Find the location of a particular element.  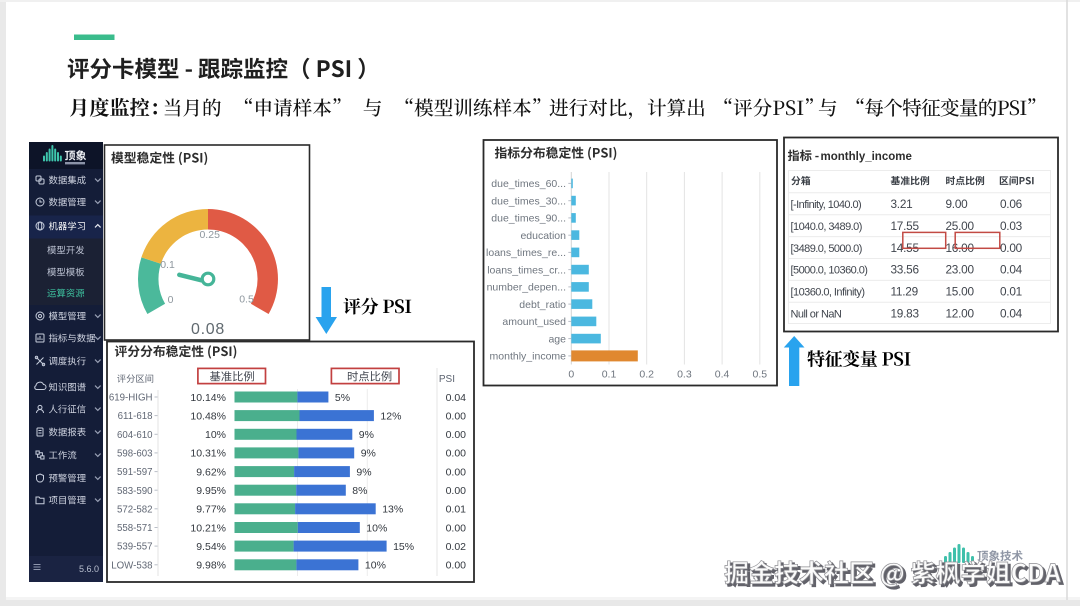

svg-text: 558-571 is located at coordinates (135, 528).